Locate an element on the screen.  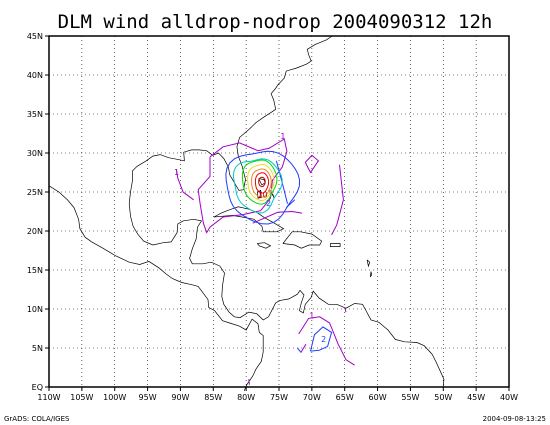
lat-label: 5N is located at coordinates (37, 348).